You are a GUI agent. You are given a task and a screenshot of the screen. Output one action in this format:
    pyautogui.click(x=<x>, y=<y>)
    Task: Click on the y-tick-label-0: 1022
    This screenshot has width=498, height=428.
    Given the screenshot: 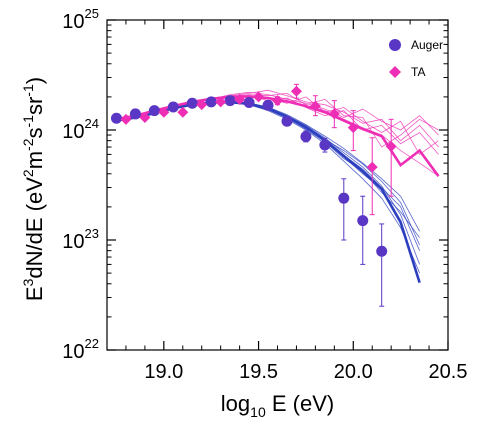 What is the action you would take?
    pyautogui.click(x=80, y=349)
    